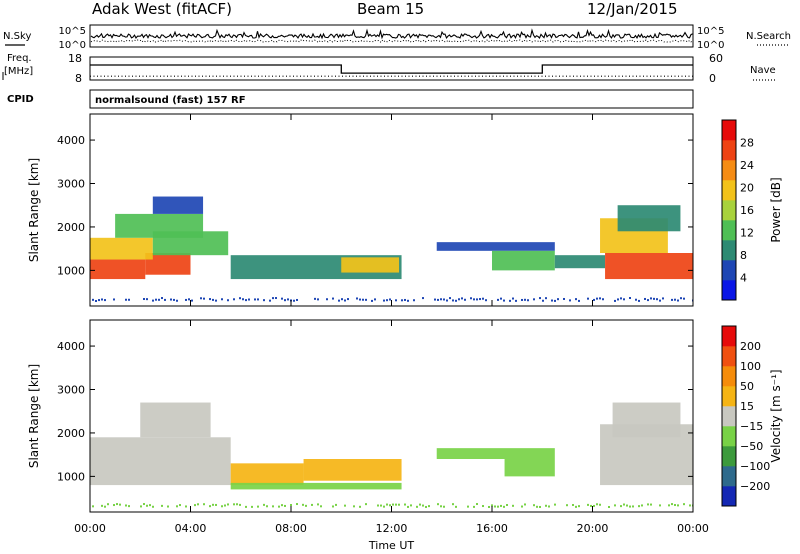 The height and width of the screenshot is (554, 800). What do you see at coordinates (729, 270) in the screenshot?
I see `power-panel-colorbar-segment` at bounding box center [729, 270].